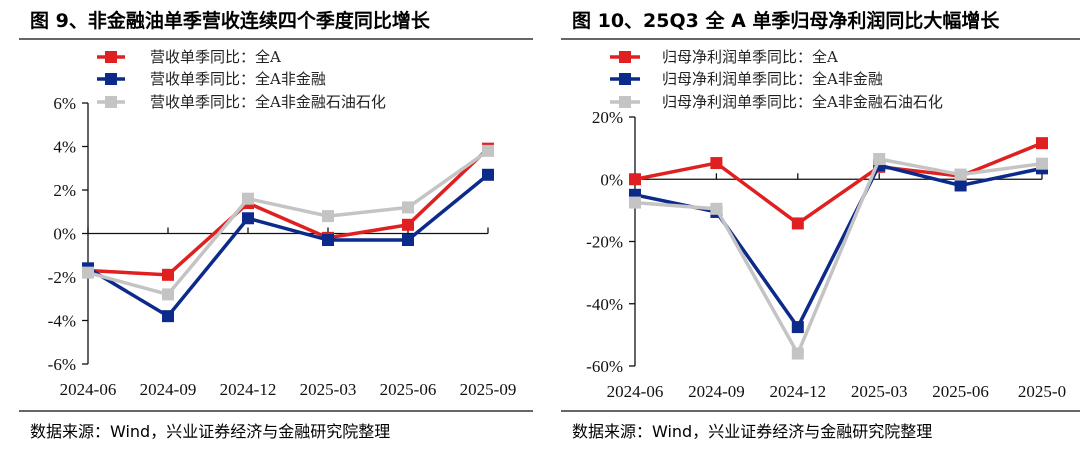 The width and height of the screenshot is (1080, 450). I want to click on y-tick-label: 4%, so click(64, 147).